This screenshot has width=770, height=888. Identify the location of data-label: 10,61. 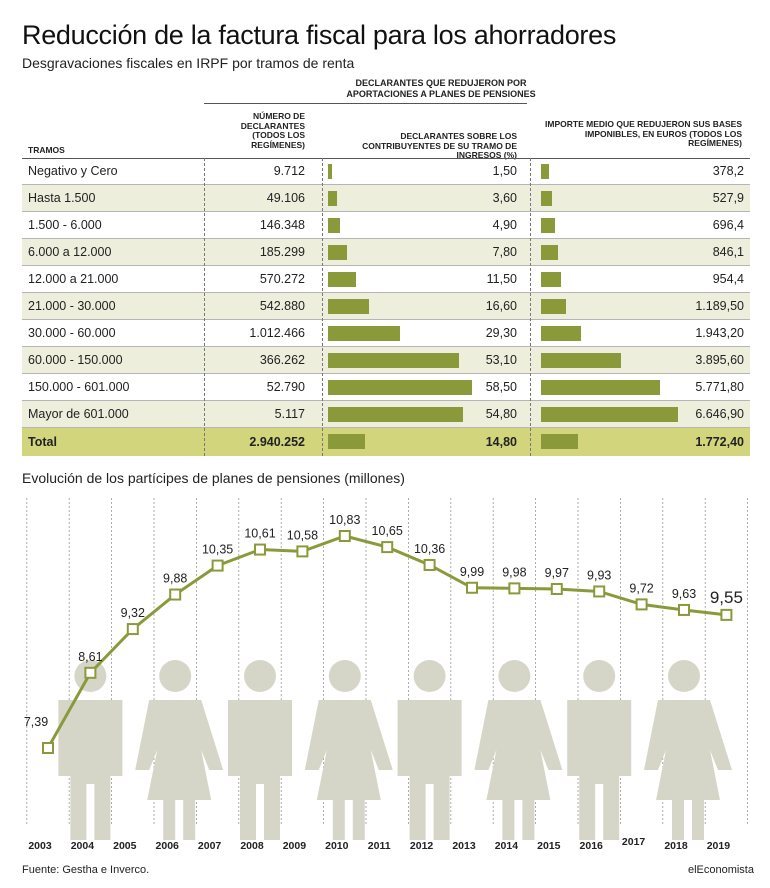
(259, 534).